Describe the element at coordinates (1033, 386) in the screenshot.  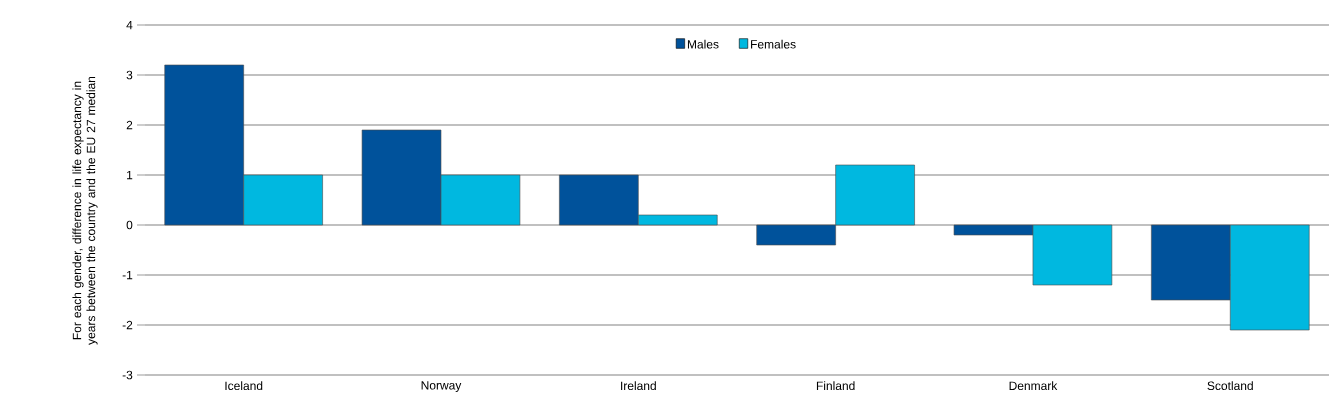
I see `x-tick-label: Denmark` at that location.